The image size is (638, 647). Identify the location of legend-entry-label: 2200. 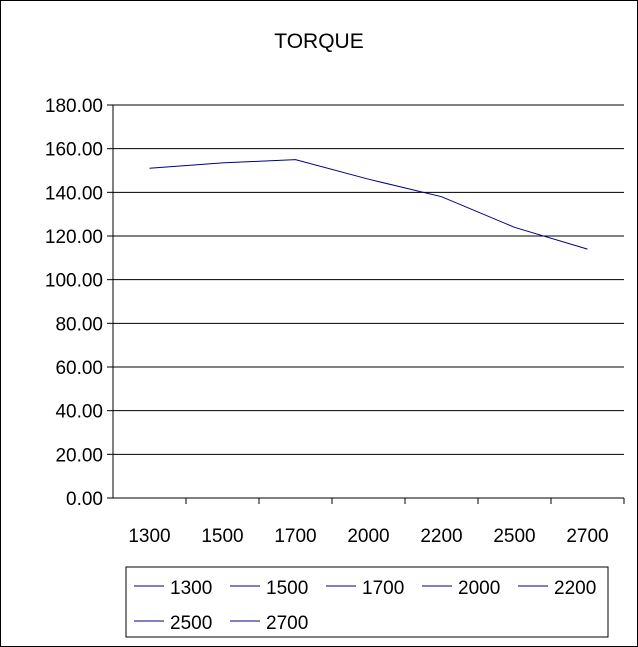
(575, 588).